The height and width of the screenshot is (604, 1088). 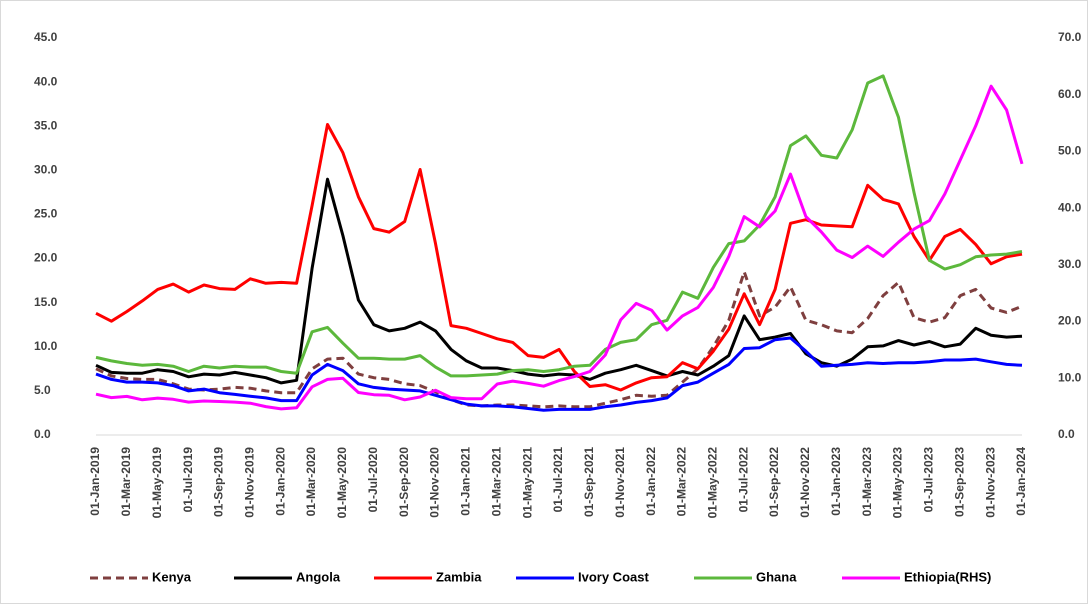 I want to click on y2-tick-label: 70.0, so click(x=1070, y=37).